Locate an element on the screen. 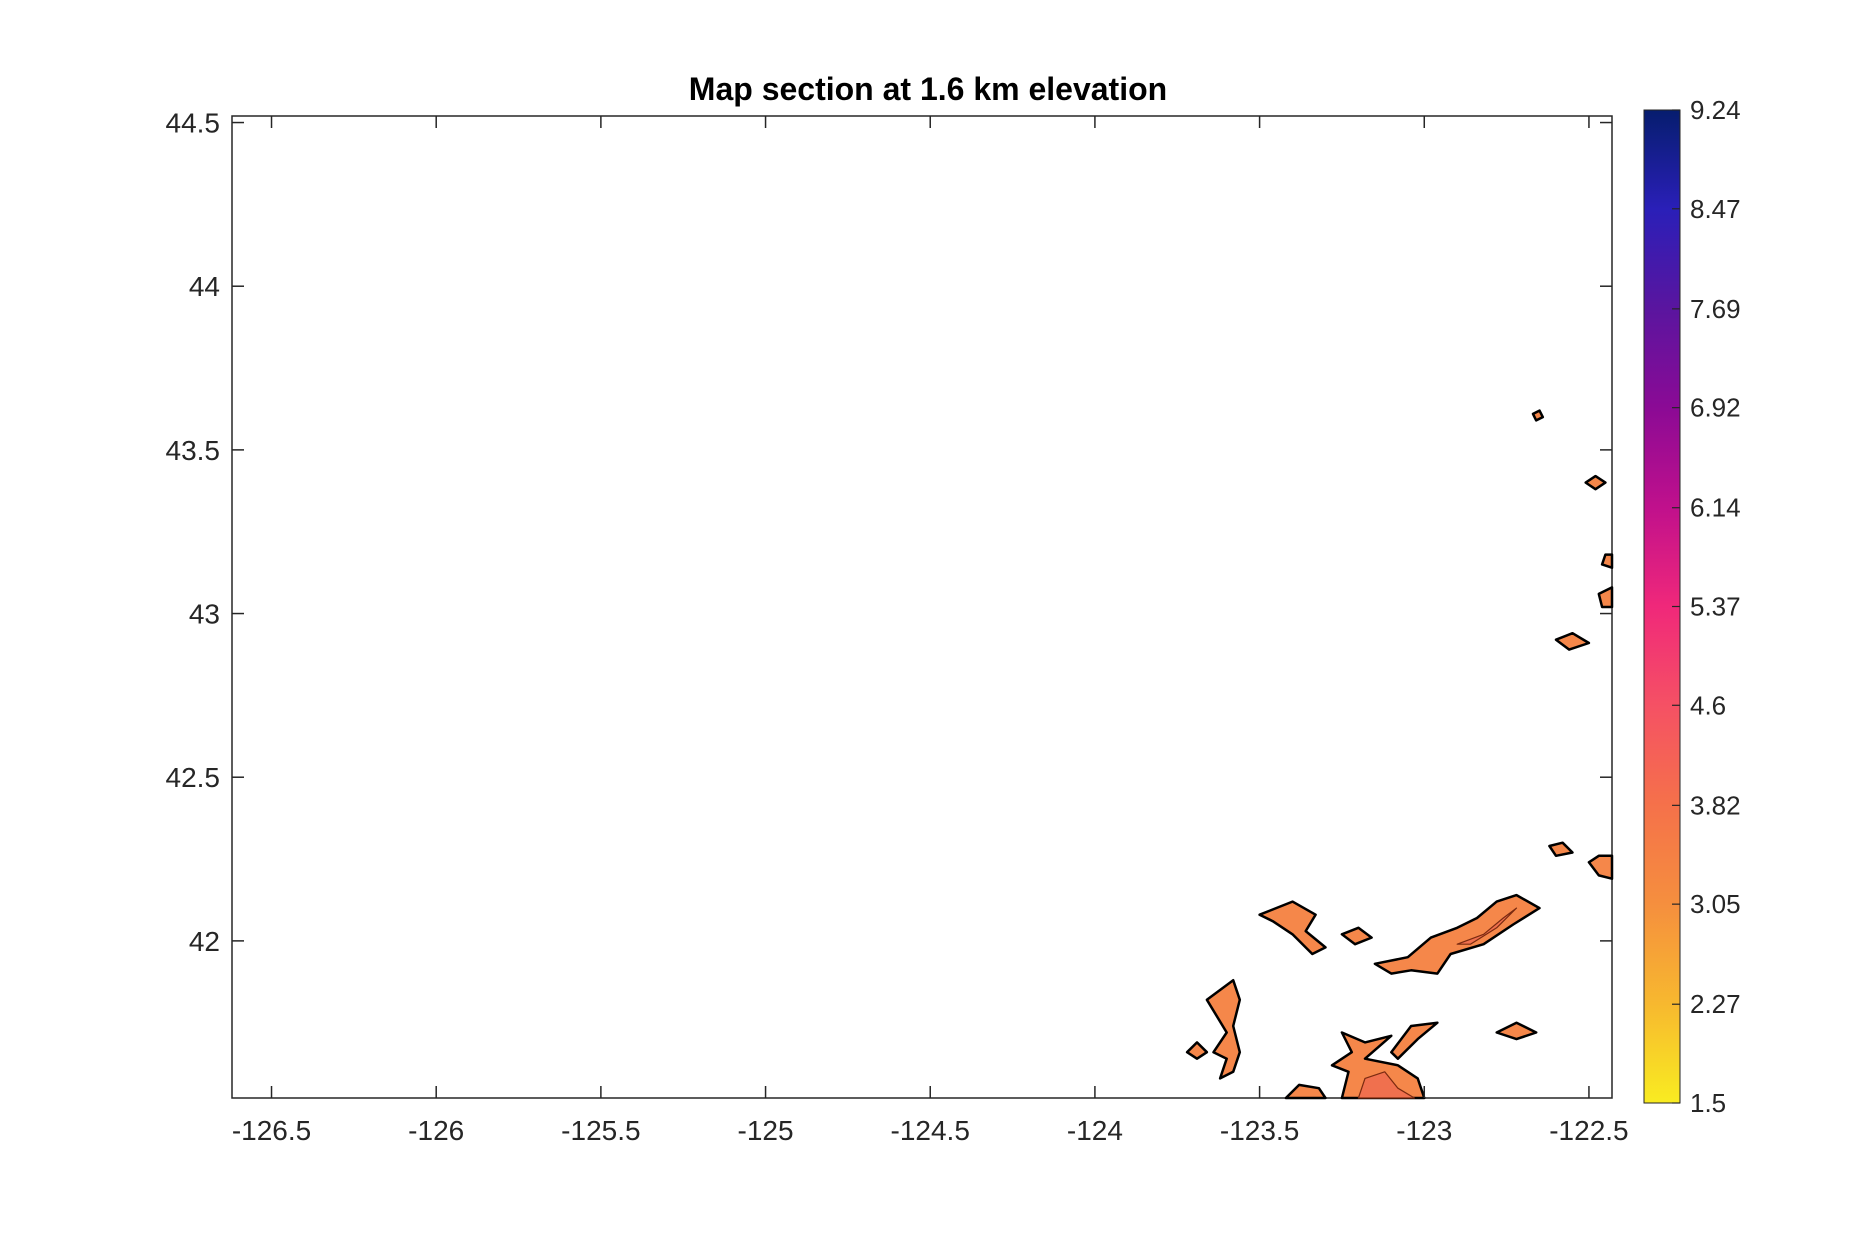 Image resolution: width=1875 pixels, height=1250 pixels. colorbar-tick-label: 9.24 is located at coordinates (1715, 110).